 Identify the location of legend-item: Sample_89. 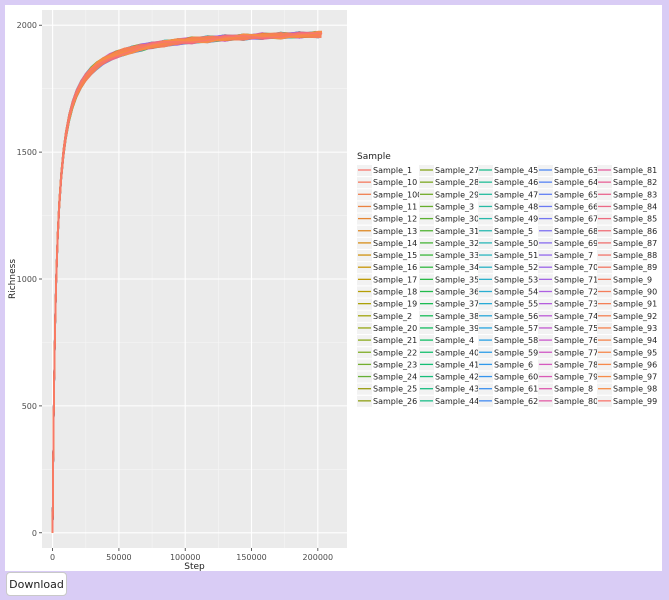
(627, 268).